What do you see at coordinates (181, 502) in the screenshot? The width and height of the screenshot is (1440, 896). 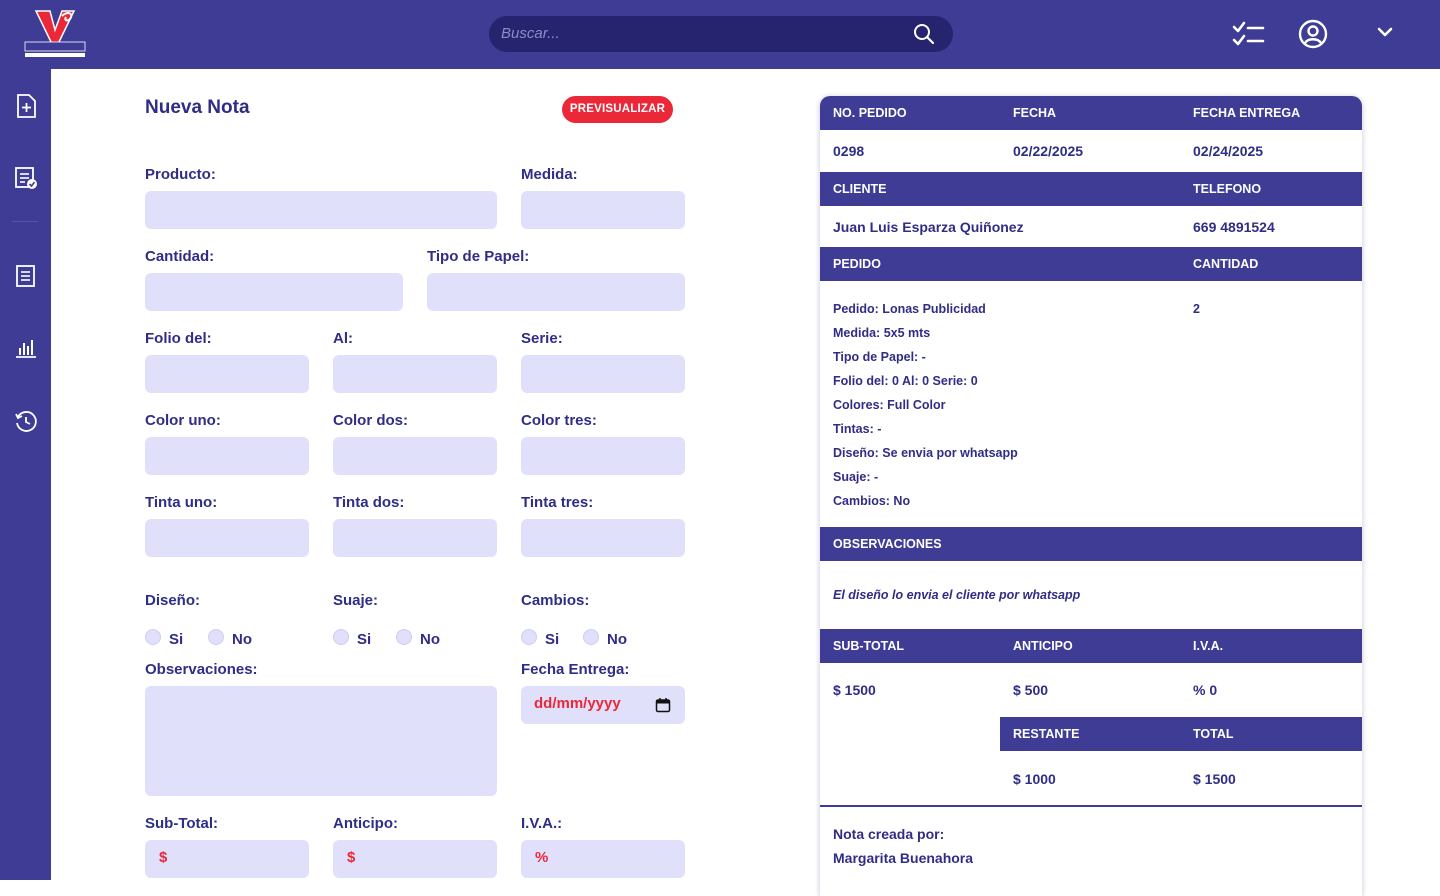 I see `tinta-uno-label: Tinta uno:` at bounding box center [181, 502].